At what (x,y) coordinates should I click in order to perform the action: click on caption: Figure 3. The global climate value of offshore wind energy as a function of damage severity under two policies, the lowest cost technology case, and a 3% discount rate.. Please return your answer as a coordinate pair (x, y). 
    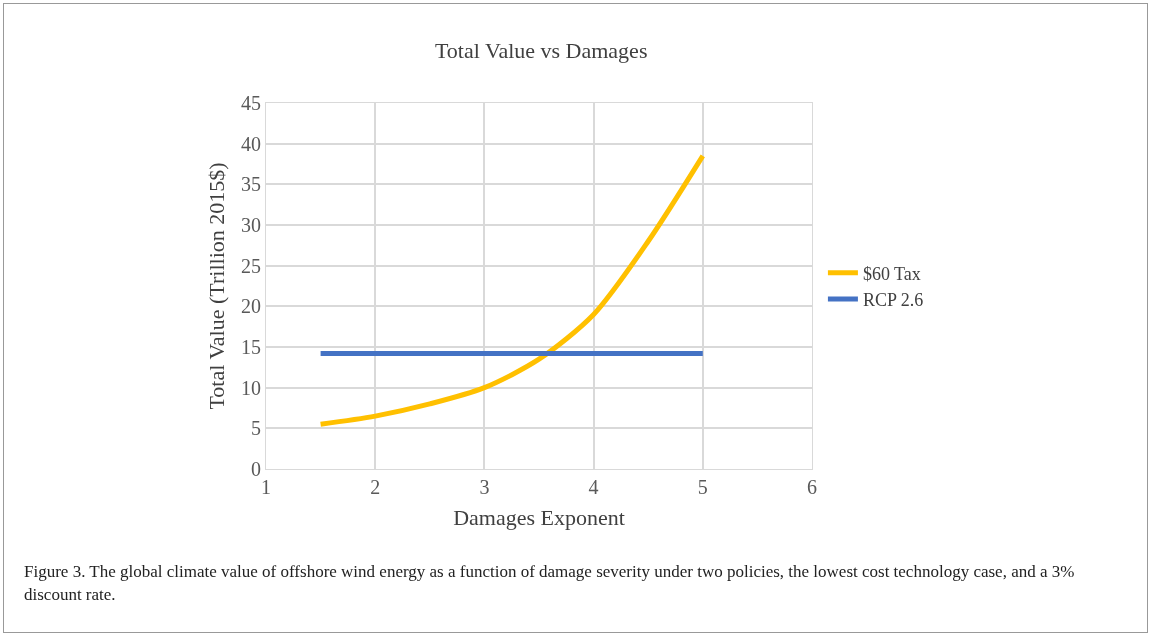
    Looking at the image, I should click on (550, 583).